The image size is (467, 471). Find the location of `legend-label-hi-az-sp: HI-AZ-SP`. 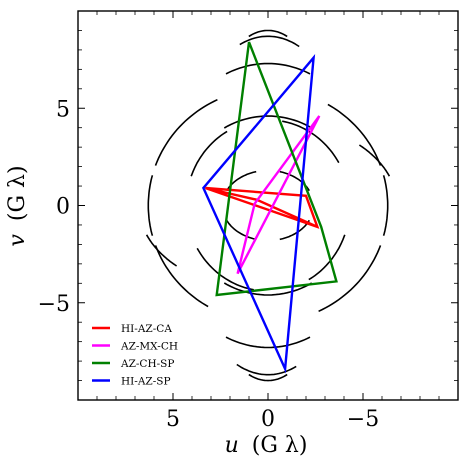

legend-label-hi-az-sp: HI-AZ-SP is located at coordinates (146, 381).